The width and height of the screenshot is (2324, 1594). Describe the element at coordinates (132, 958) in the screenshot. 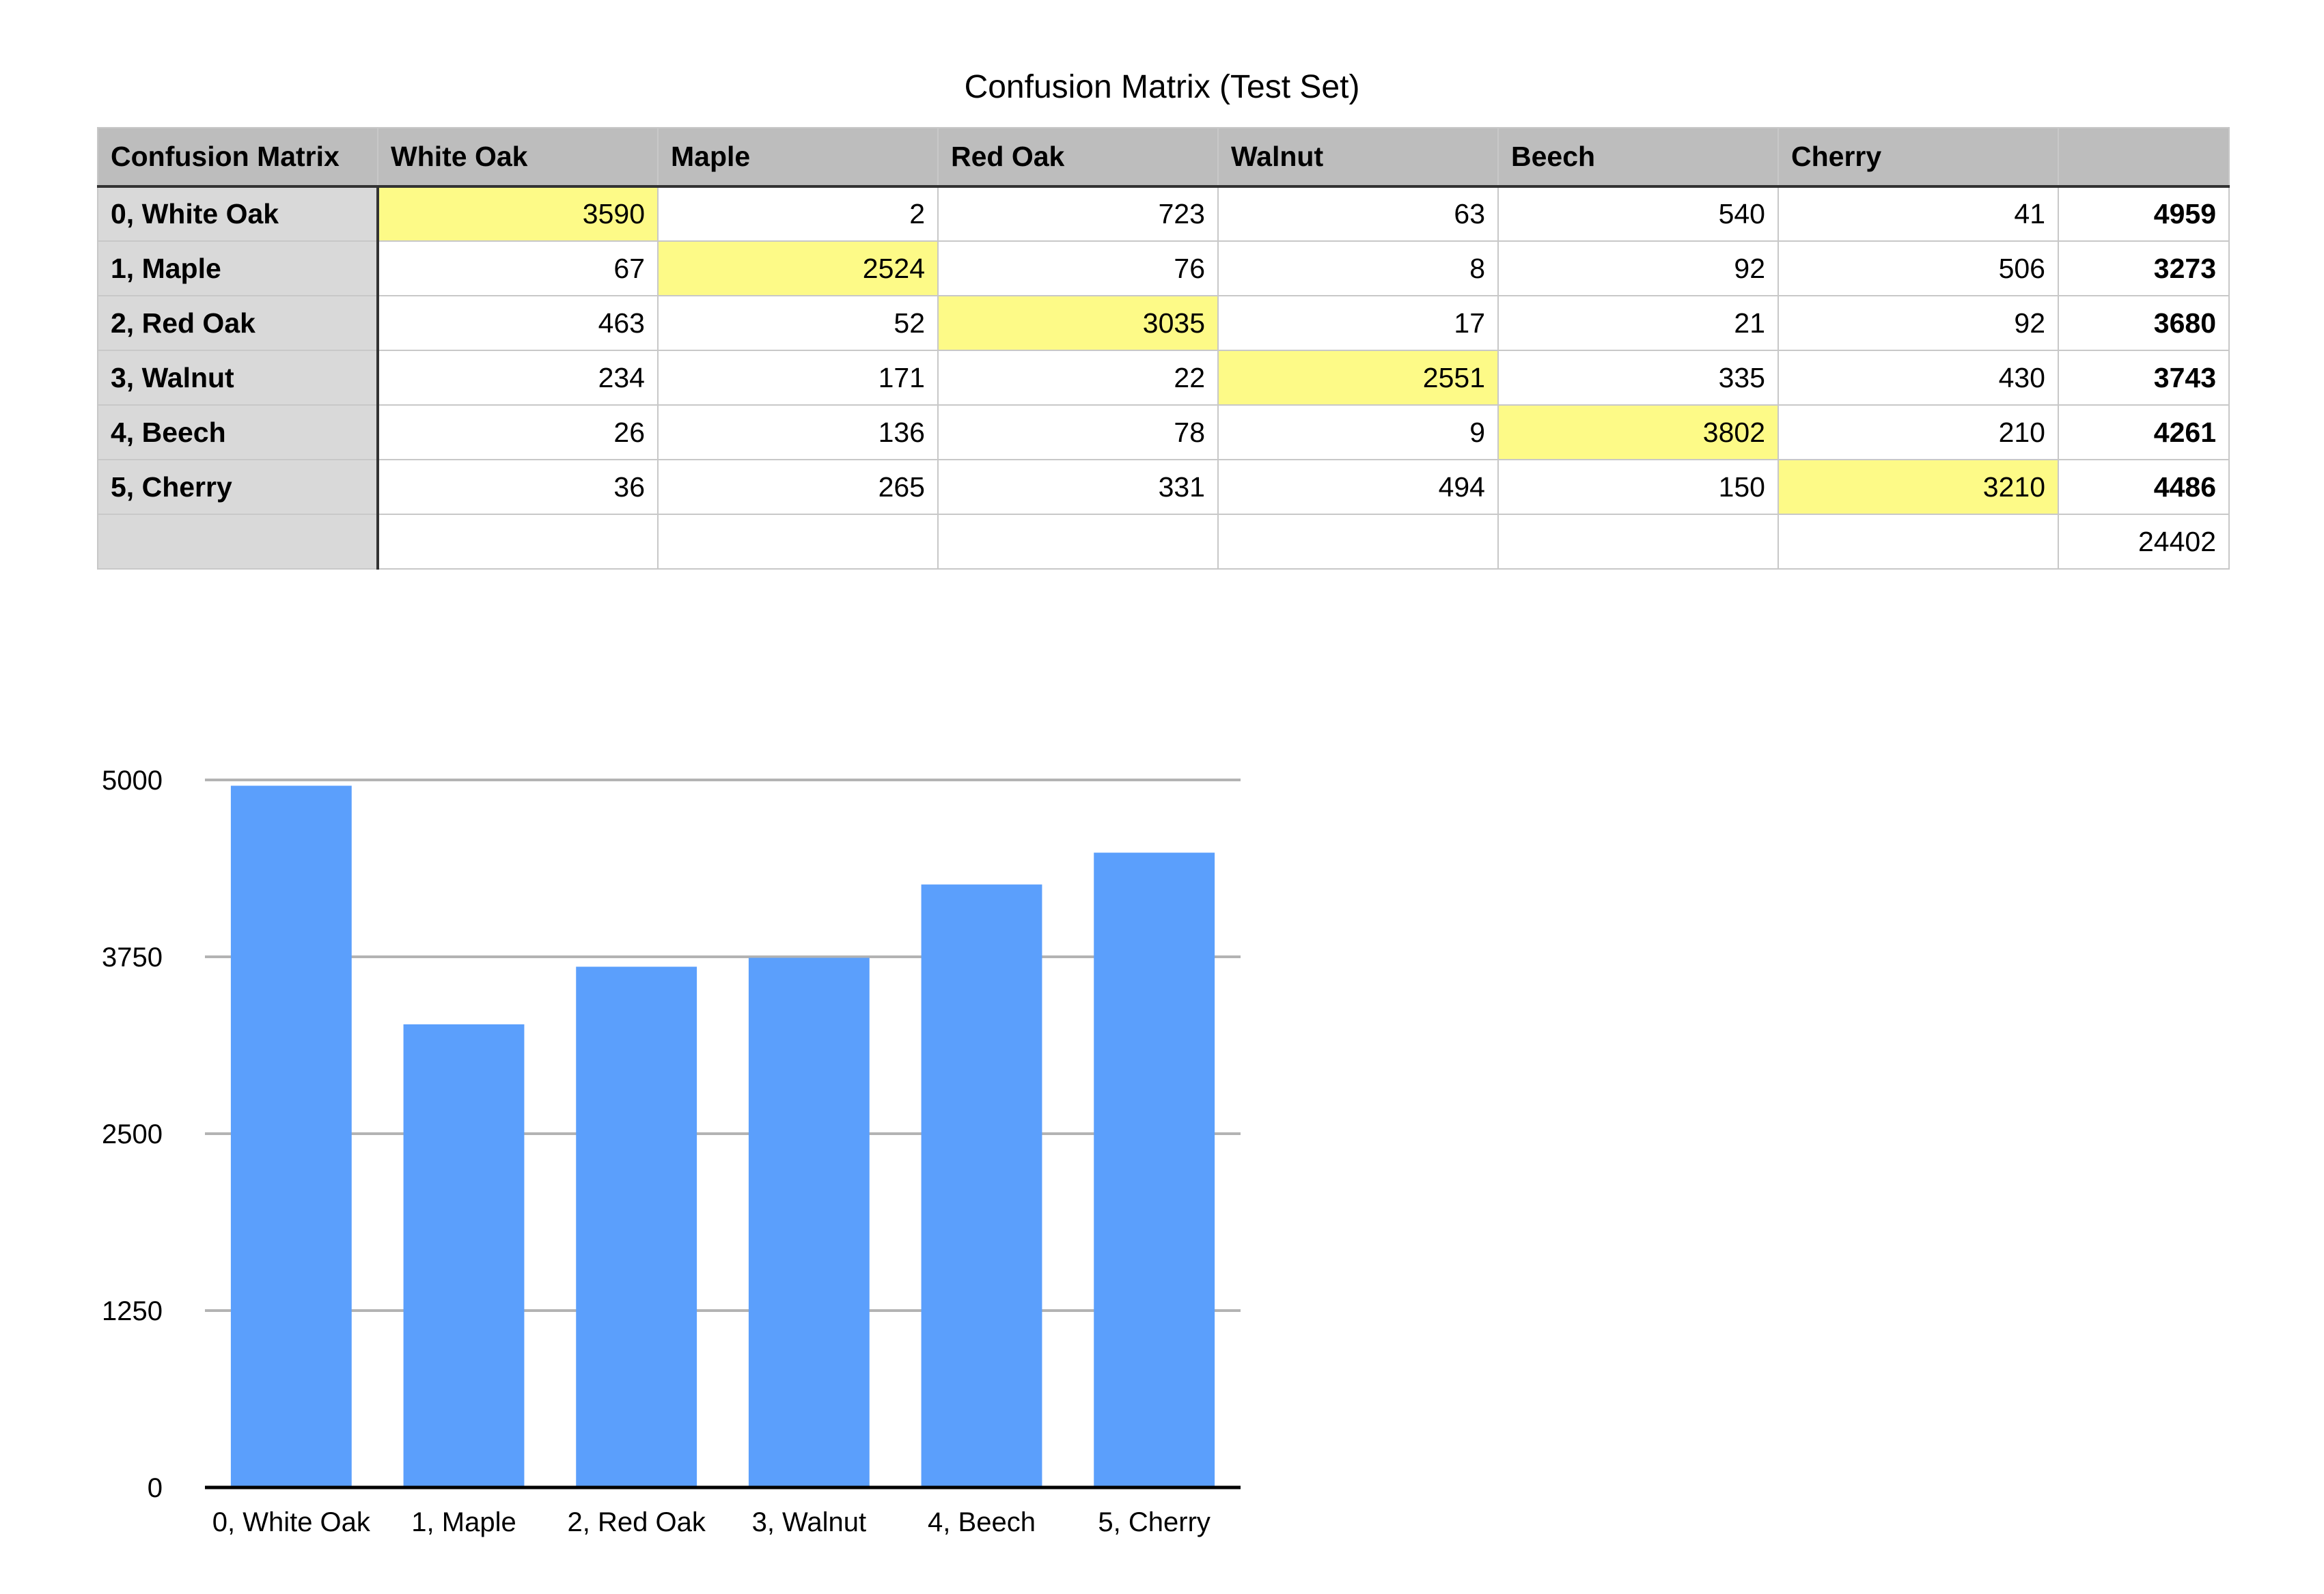

I see `y-tick-label: 3750` at that location.